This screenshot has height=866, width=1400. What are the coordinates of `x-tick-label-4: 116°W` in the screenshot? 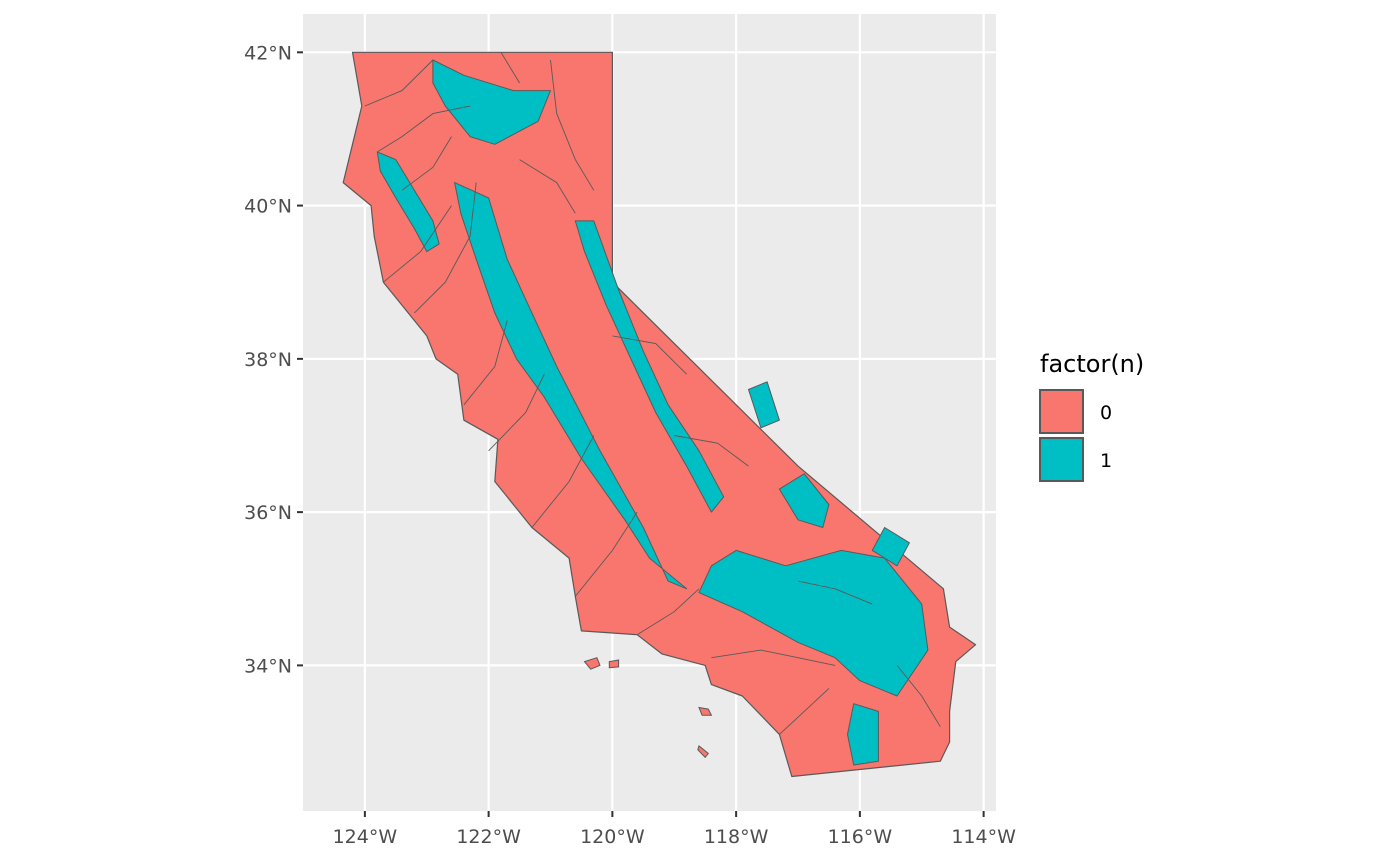 It's located at (860, 837).